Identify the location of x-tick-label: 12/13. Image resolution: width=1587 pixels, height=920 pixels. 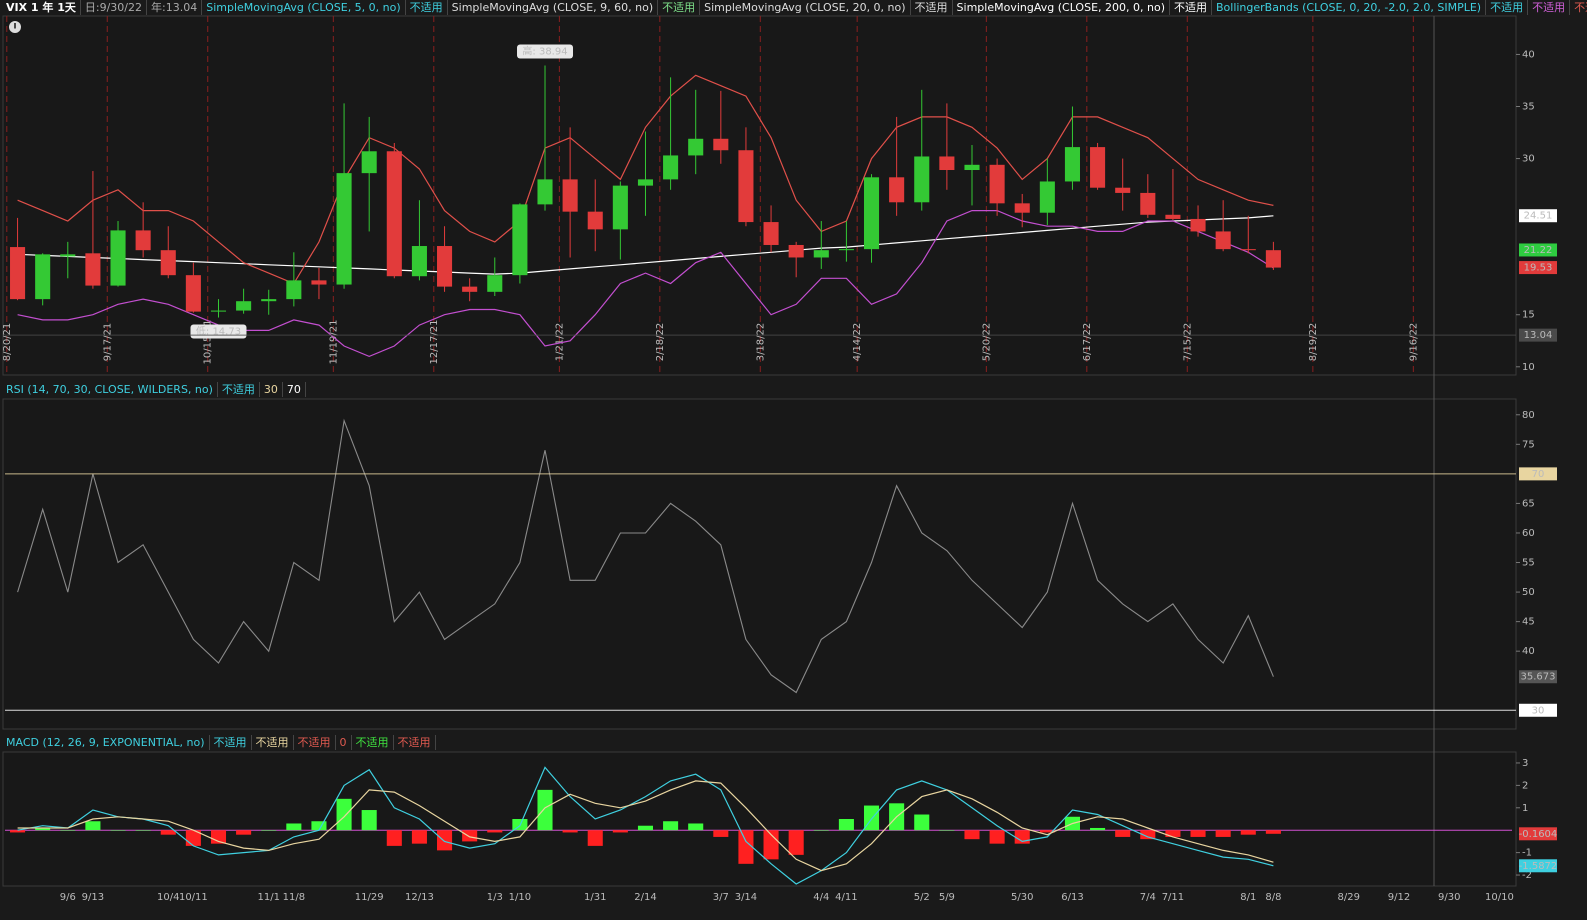
(419, 897).